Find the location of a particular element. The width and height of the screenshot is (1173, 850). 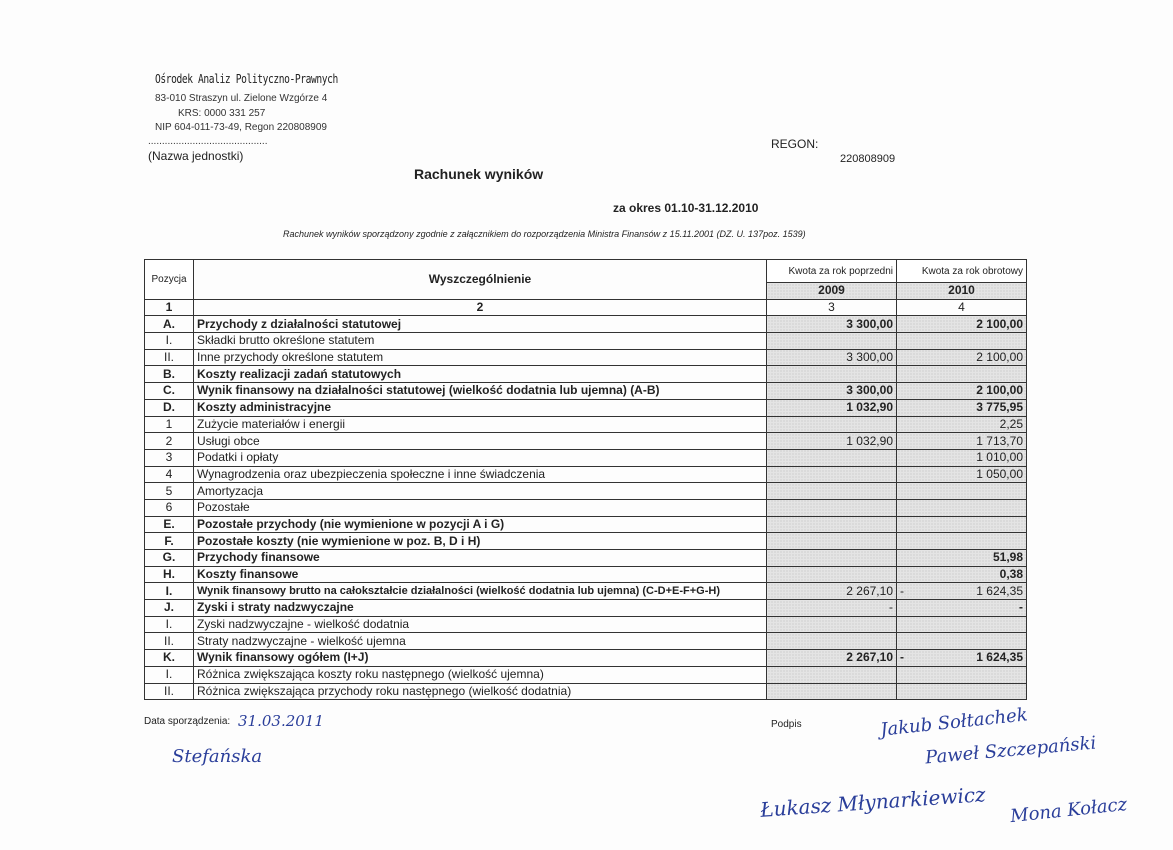

row-position: C. is located at coordinates (169, 391).